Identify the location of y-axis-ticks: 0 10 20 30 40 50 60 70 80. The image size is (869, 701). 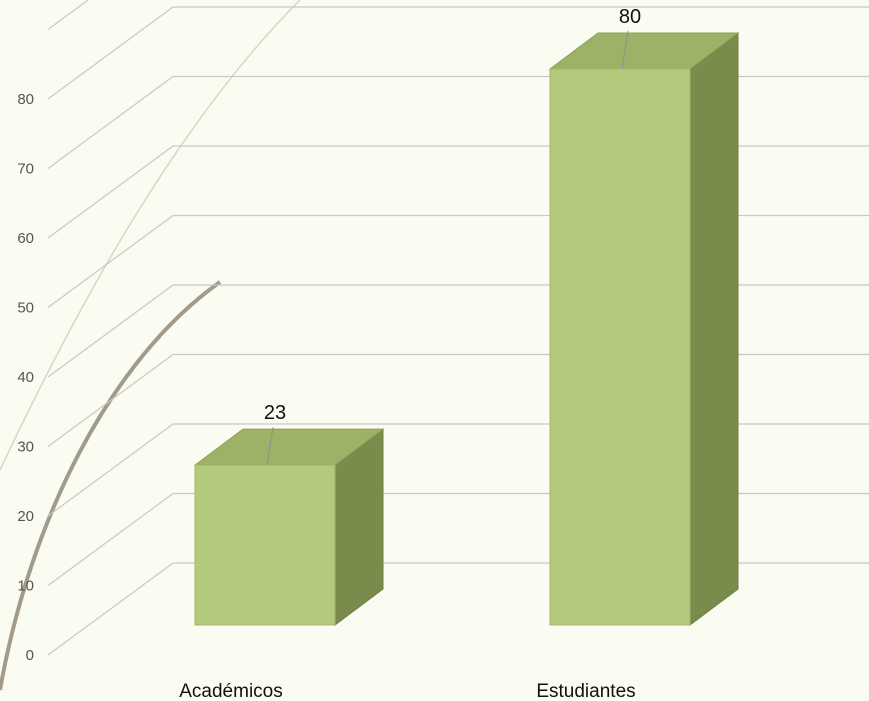
(25, 377).